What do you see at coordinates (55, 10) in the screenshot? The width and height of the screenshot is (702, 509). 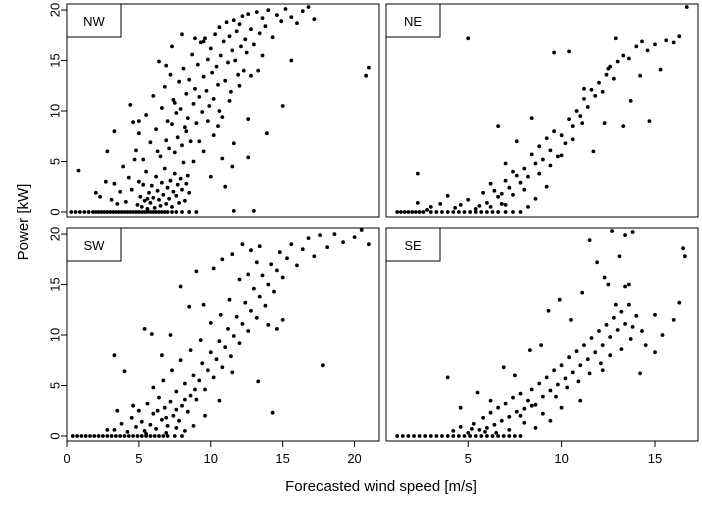 I see `y-tick-label-nw-20: 20` at bounding box center [55, 10].